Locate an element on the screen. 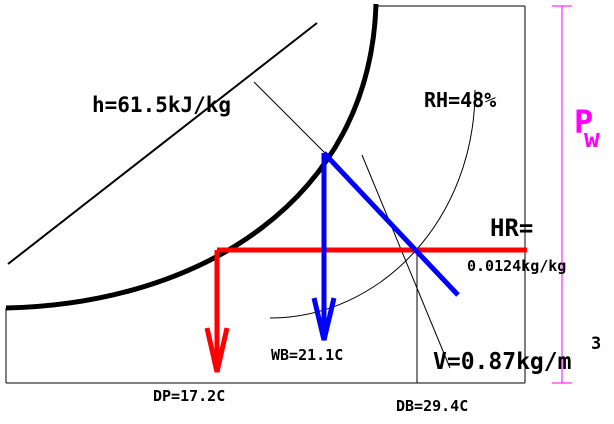  relative-humidity-label: RH=48% is located at coordinates (460, 100).